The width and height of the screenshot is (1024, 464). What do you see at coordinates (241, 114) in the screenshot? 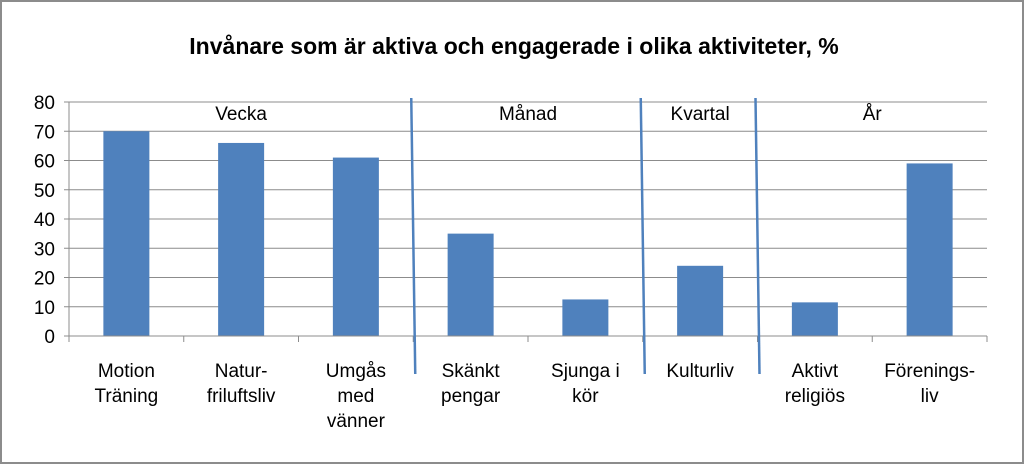
I see `period-label: Vecka` at bounding box center [241, 114].